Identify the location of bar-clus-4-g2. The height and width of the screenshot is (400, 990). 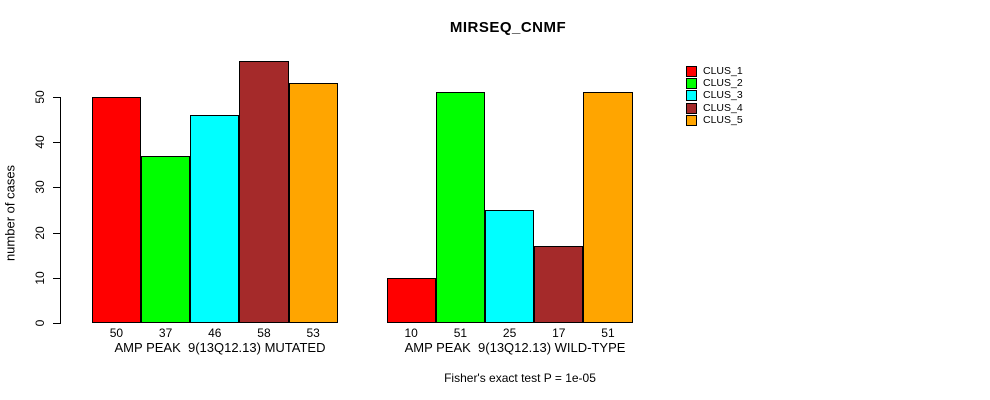
(559, 284).